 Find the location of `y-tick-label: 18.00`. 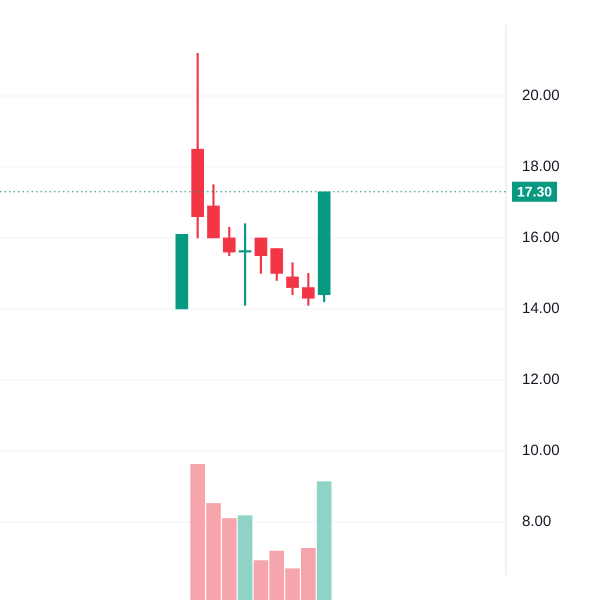

y-tick-label: 18.00 is located at coordinates (541, 167).